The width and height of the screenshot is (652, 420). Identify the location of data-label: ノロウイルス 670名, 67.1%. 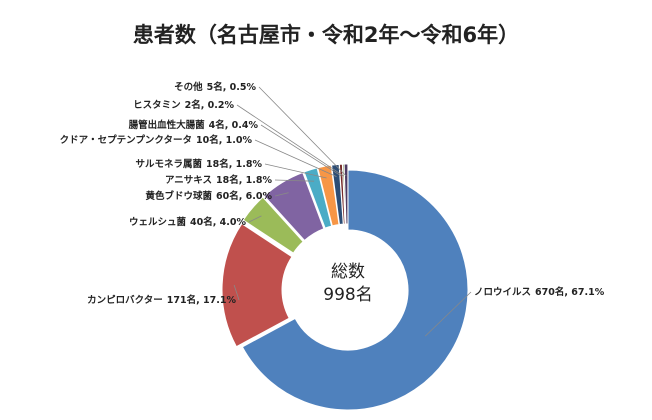
(539, 292).